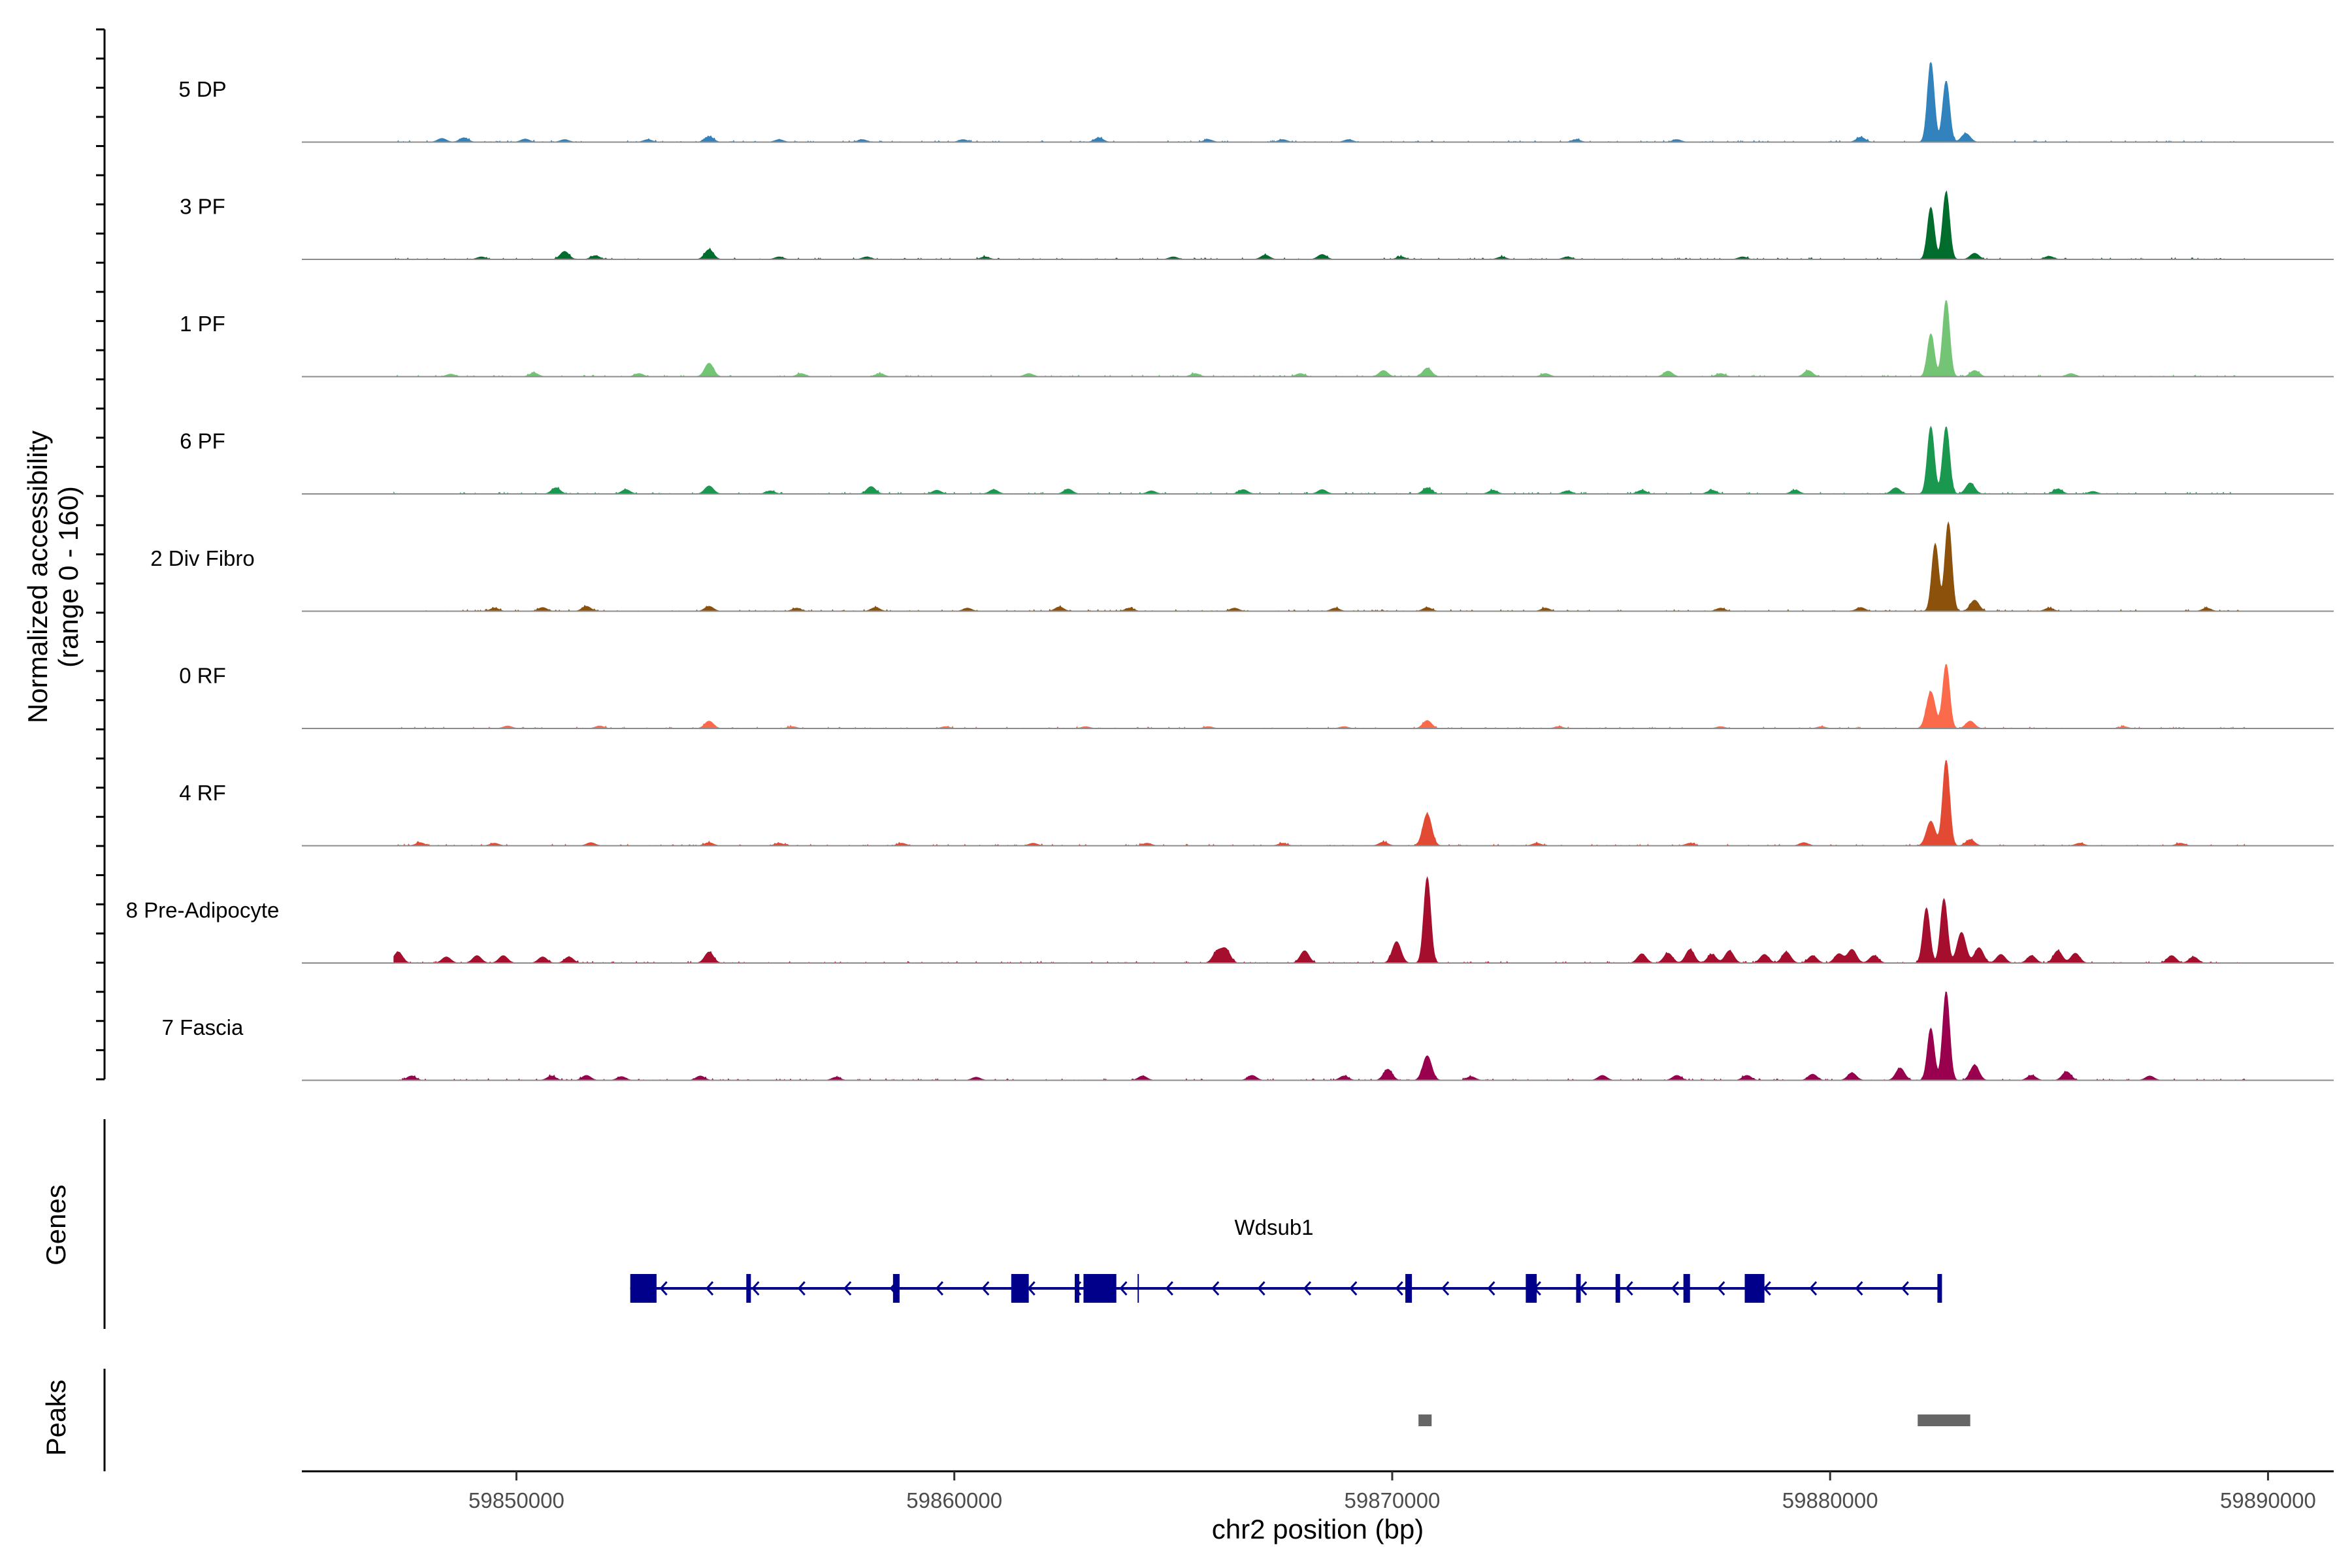 The height and width of the screenshot is (1568, 2352). Describe the element at coordinates (68, 577) in the screenshot. I see `y-axis-title-line2: (range 0 - 160)` at that location.